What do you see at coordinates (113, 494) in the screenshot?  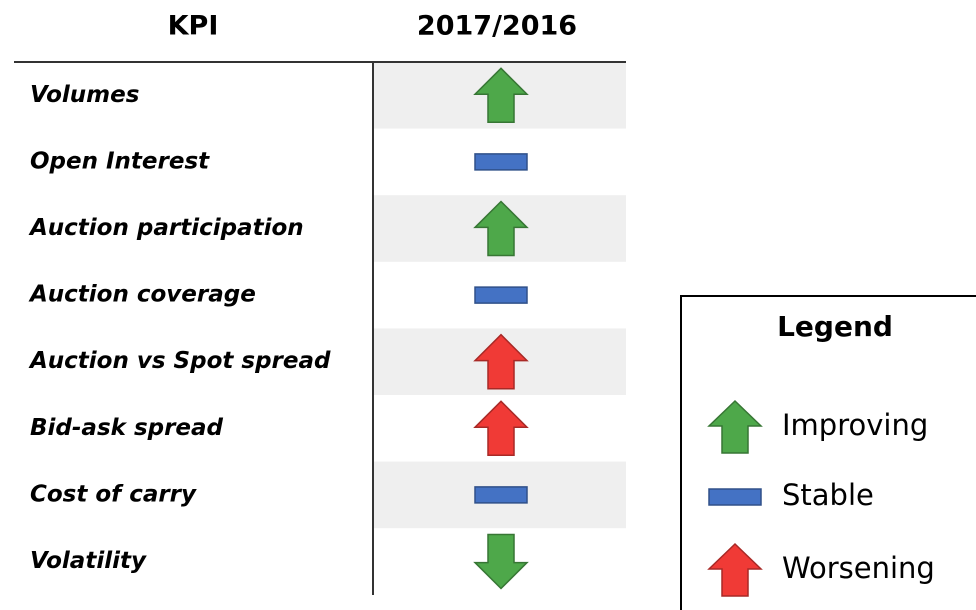 I see `kpi-label: Cost of carry` at bounding box center [113, 494].